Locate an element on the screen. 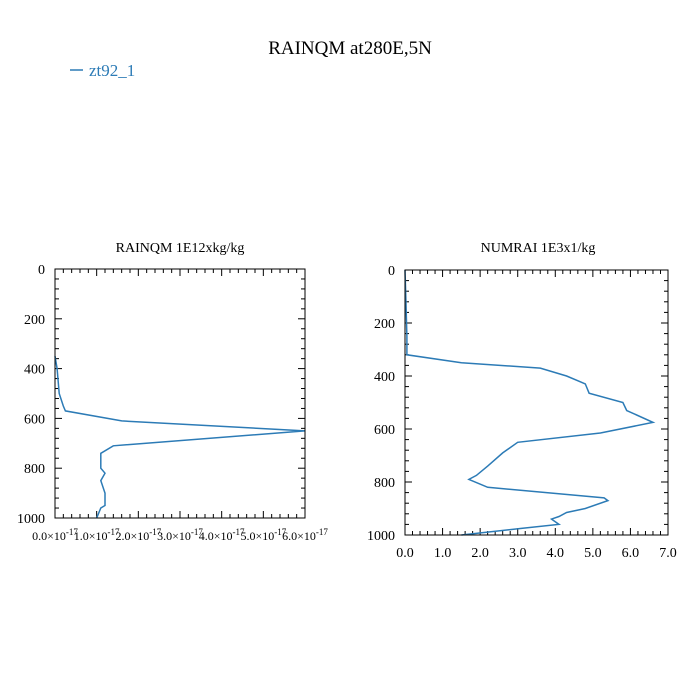 The image size is (700, 700). x-tick-label: 2.0 is located at coordinates (480, 553).